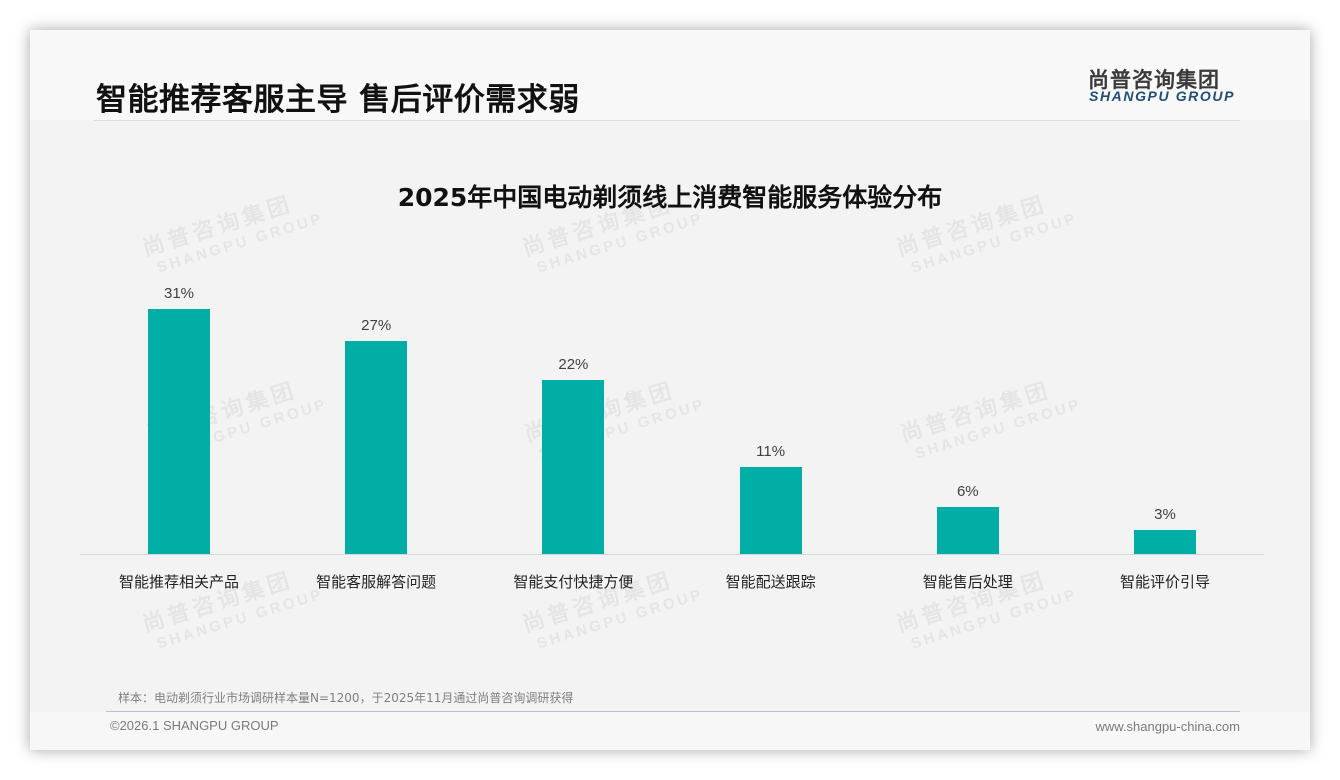 The width and height of the screenshot is (1340, 780). What do you see at coordinates (670, 75) in the screenshot?
I see `header-band` at bounding box center [670, 75].